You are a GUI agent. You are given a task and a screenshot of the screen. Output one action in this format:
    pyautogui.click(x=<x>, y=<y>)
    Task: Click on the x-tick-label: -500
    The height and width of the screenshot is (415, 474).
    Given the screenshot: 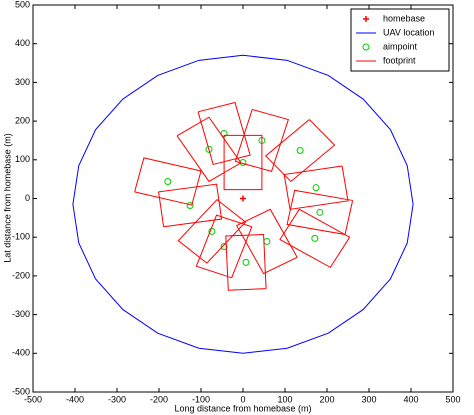 What is the action you would take?
    pyautogui.click(x=33, y=399)
    